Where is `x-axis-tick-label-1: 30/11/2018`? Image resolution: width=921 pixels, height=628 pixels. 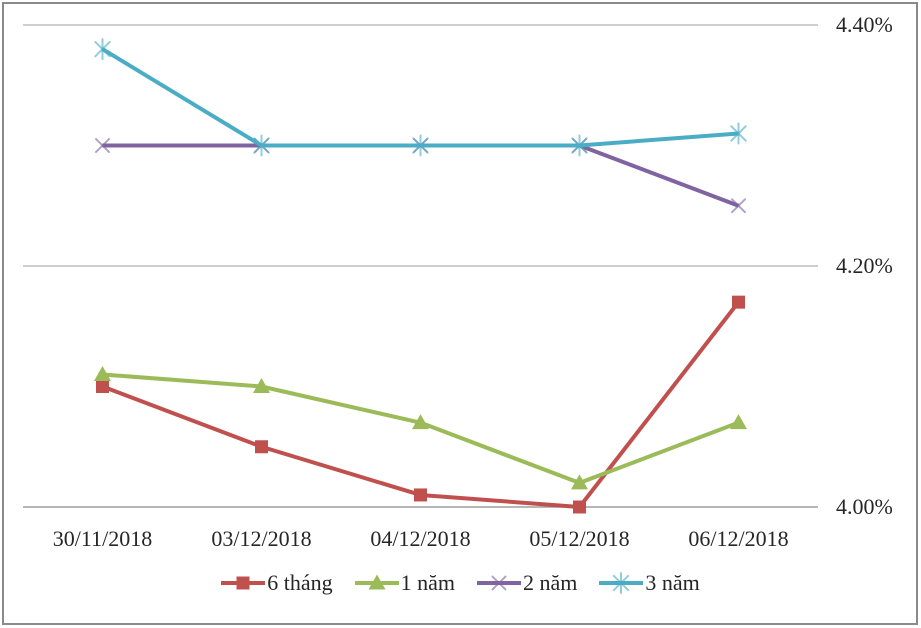
x-axis-tick-label-1: 30/11/2018 is located at coordinates (102, 538).